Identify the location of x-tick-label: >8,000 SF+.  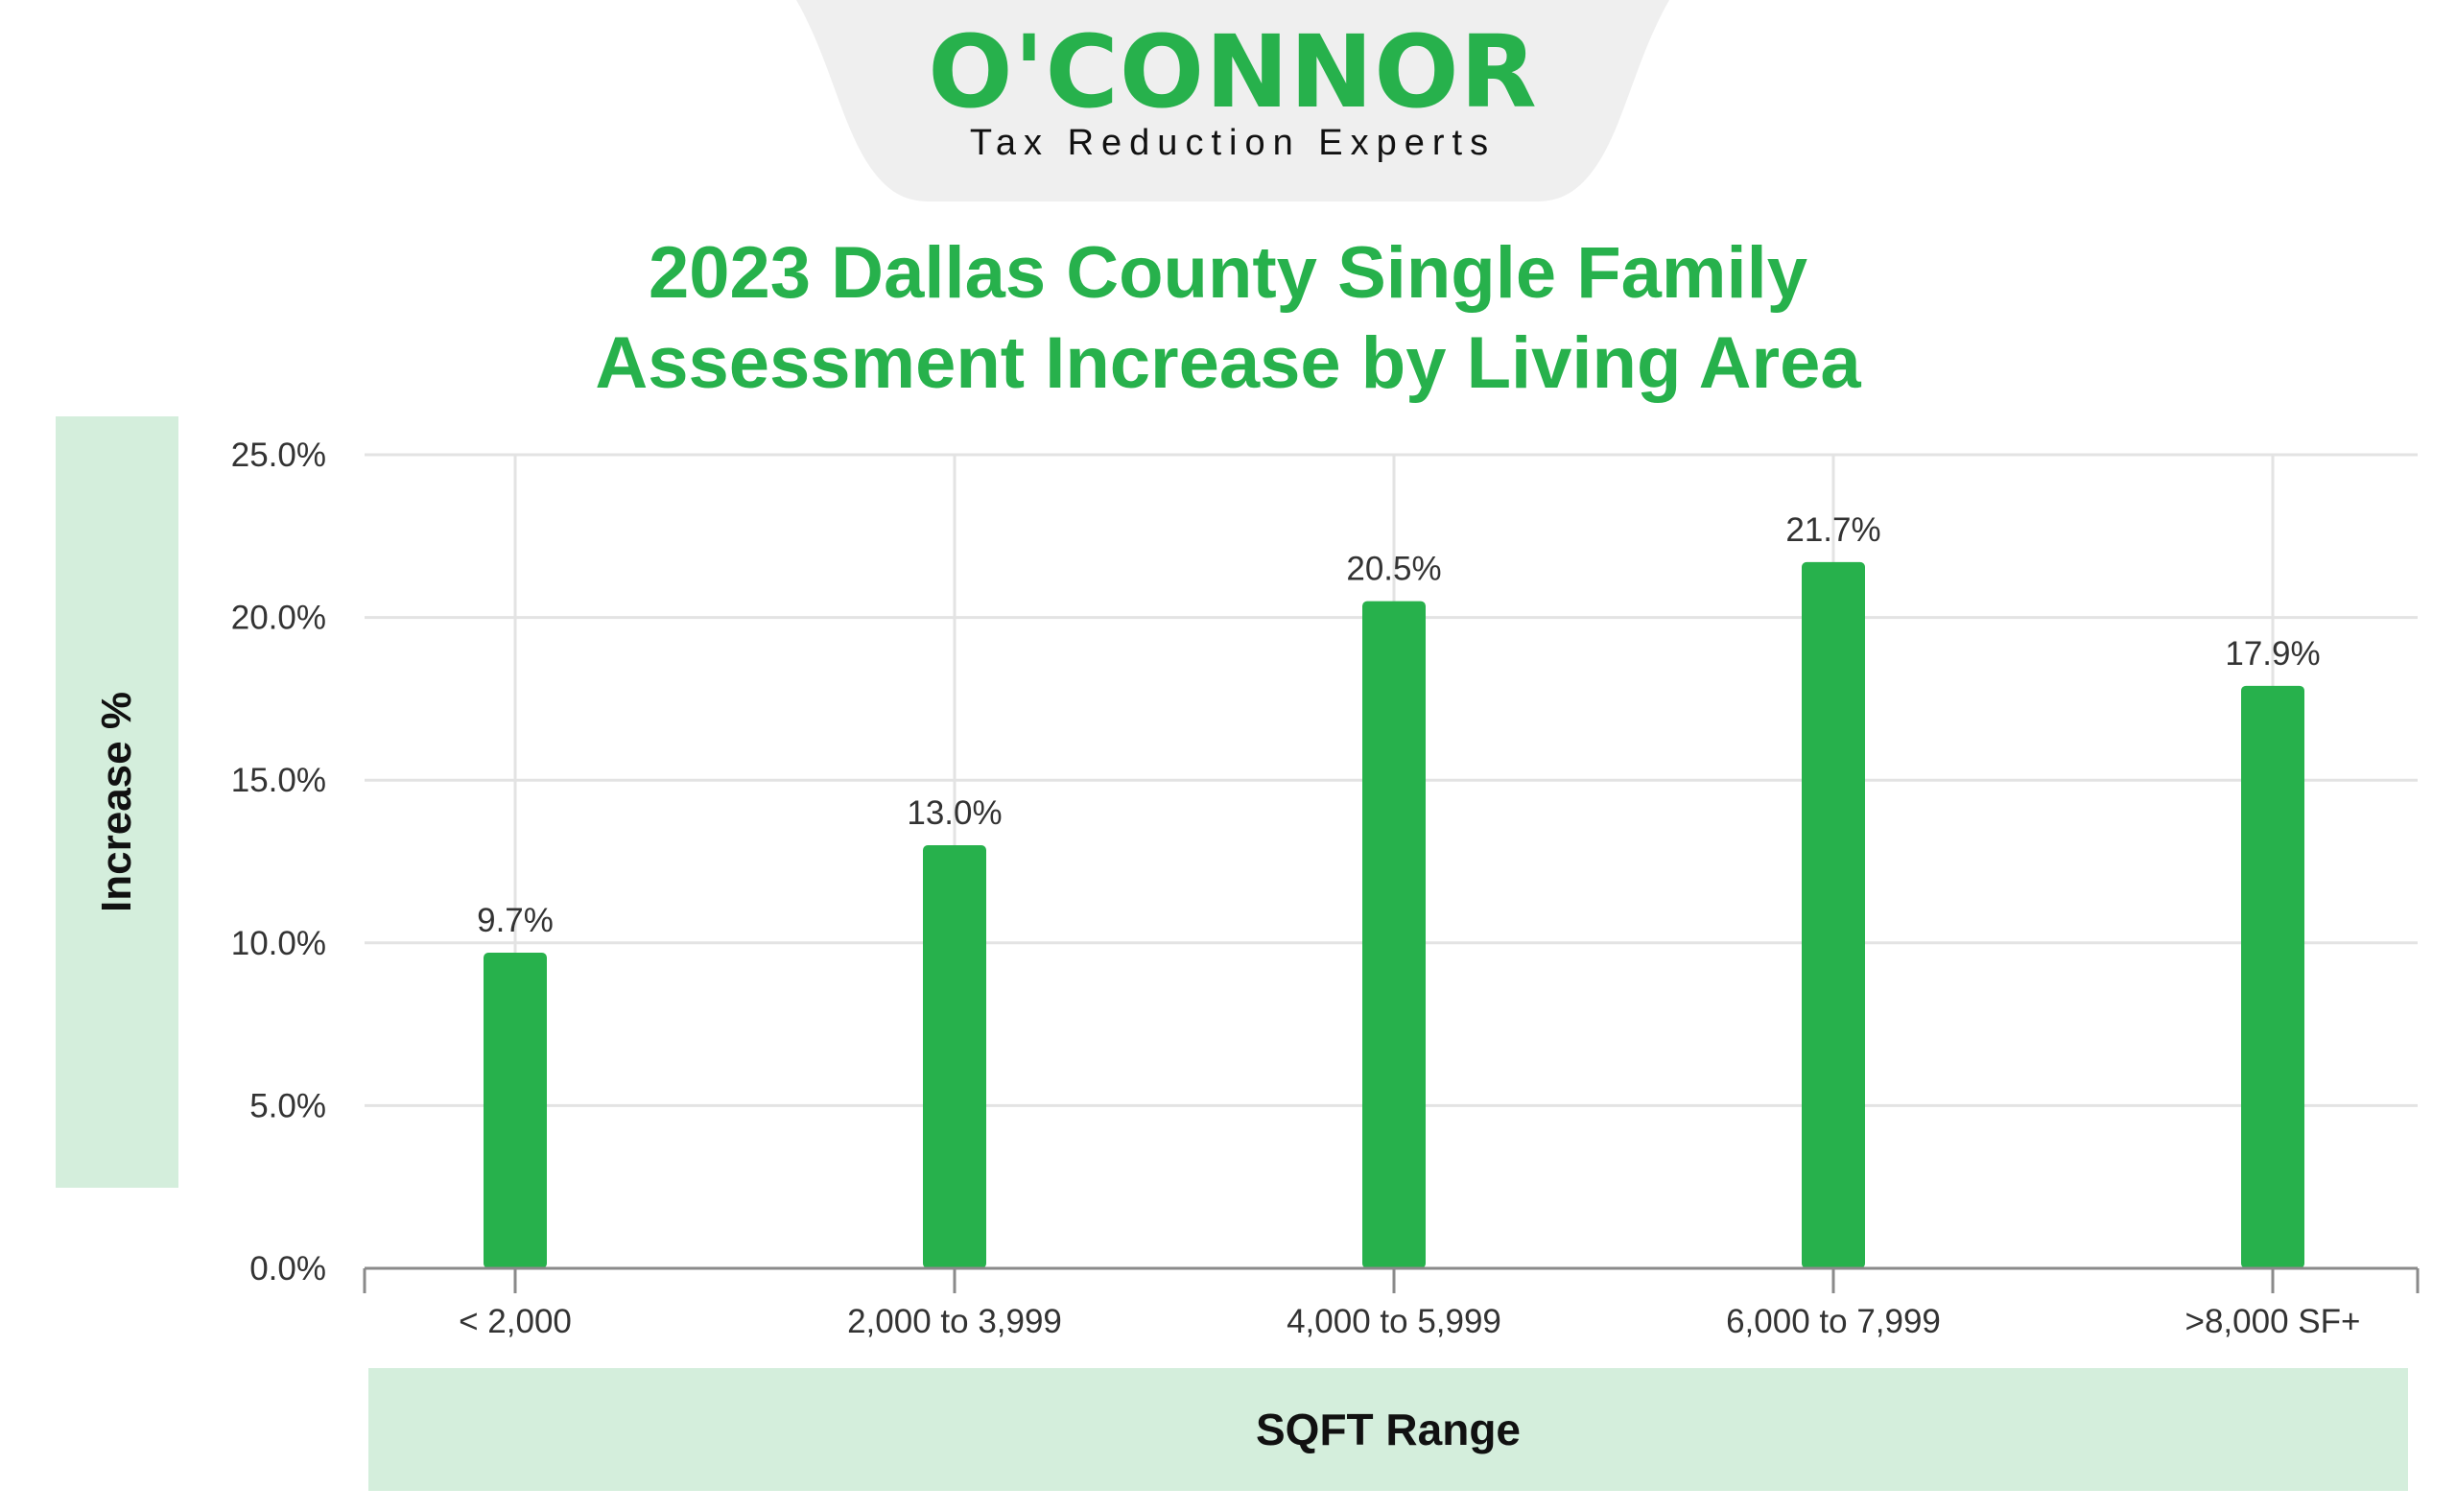
(2273, 1321).